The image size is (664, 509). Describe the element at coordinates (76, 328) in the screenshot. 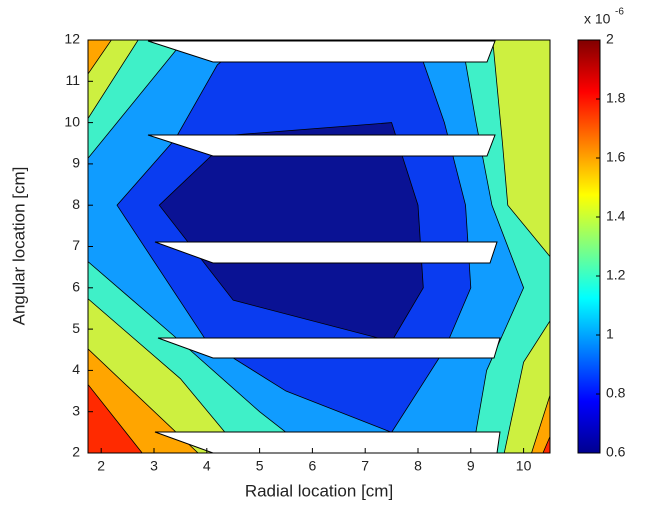

I see `y-tick-label: 5` at that location.